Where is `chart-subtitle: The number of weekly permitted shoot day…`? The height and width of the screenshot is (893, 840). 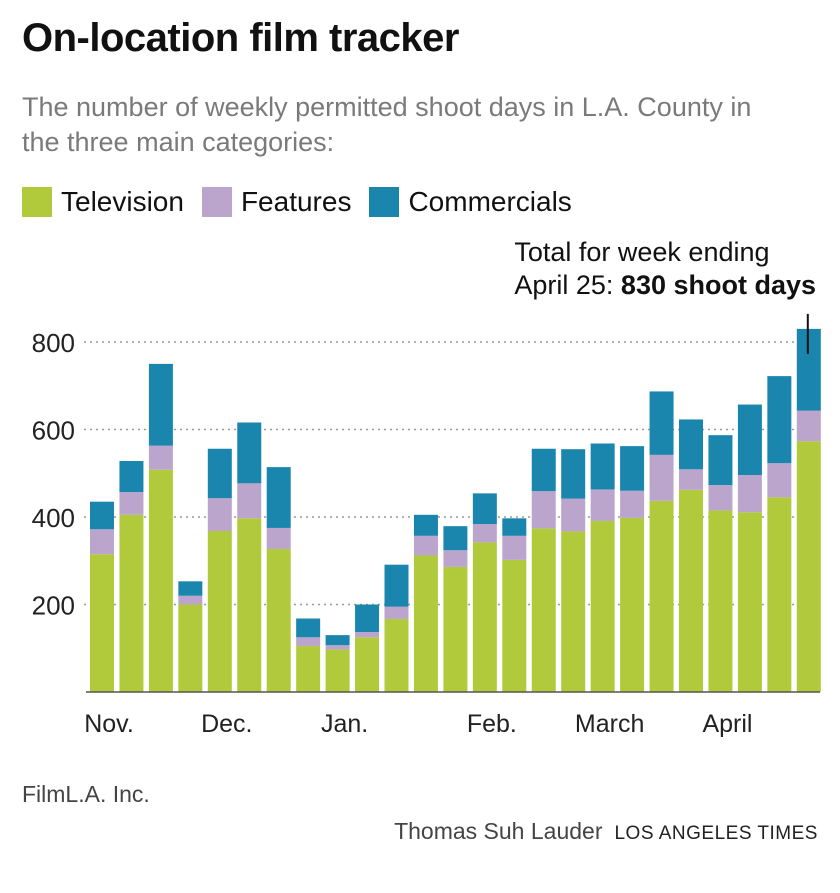
chart-subtitle: The number of weekly permitted shoot day… is located at coordinates (387, 124).